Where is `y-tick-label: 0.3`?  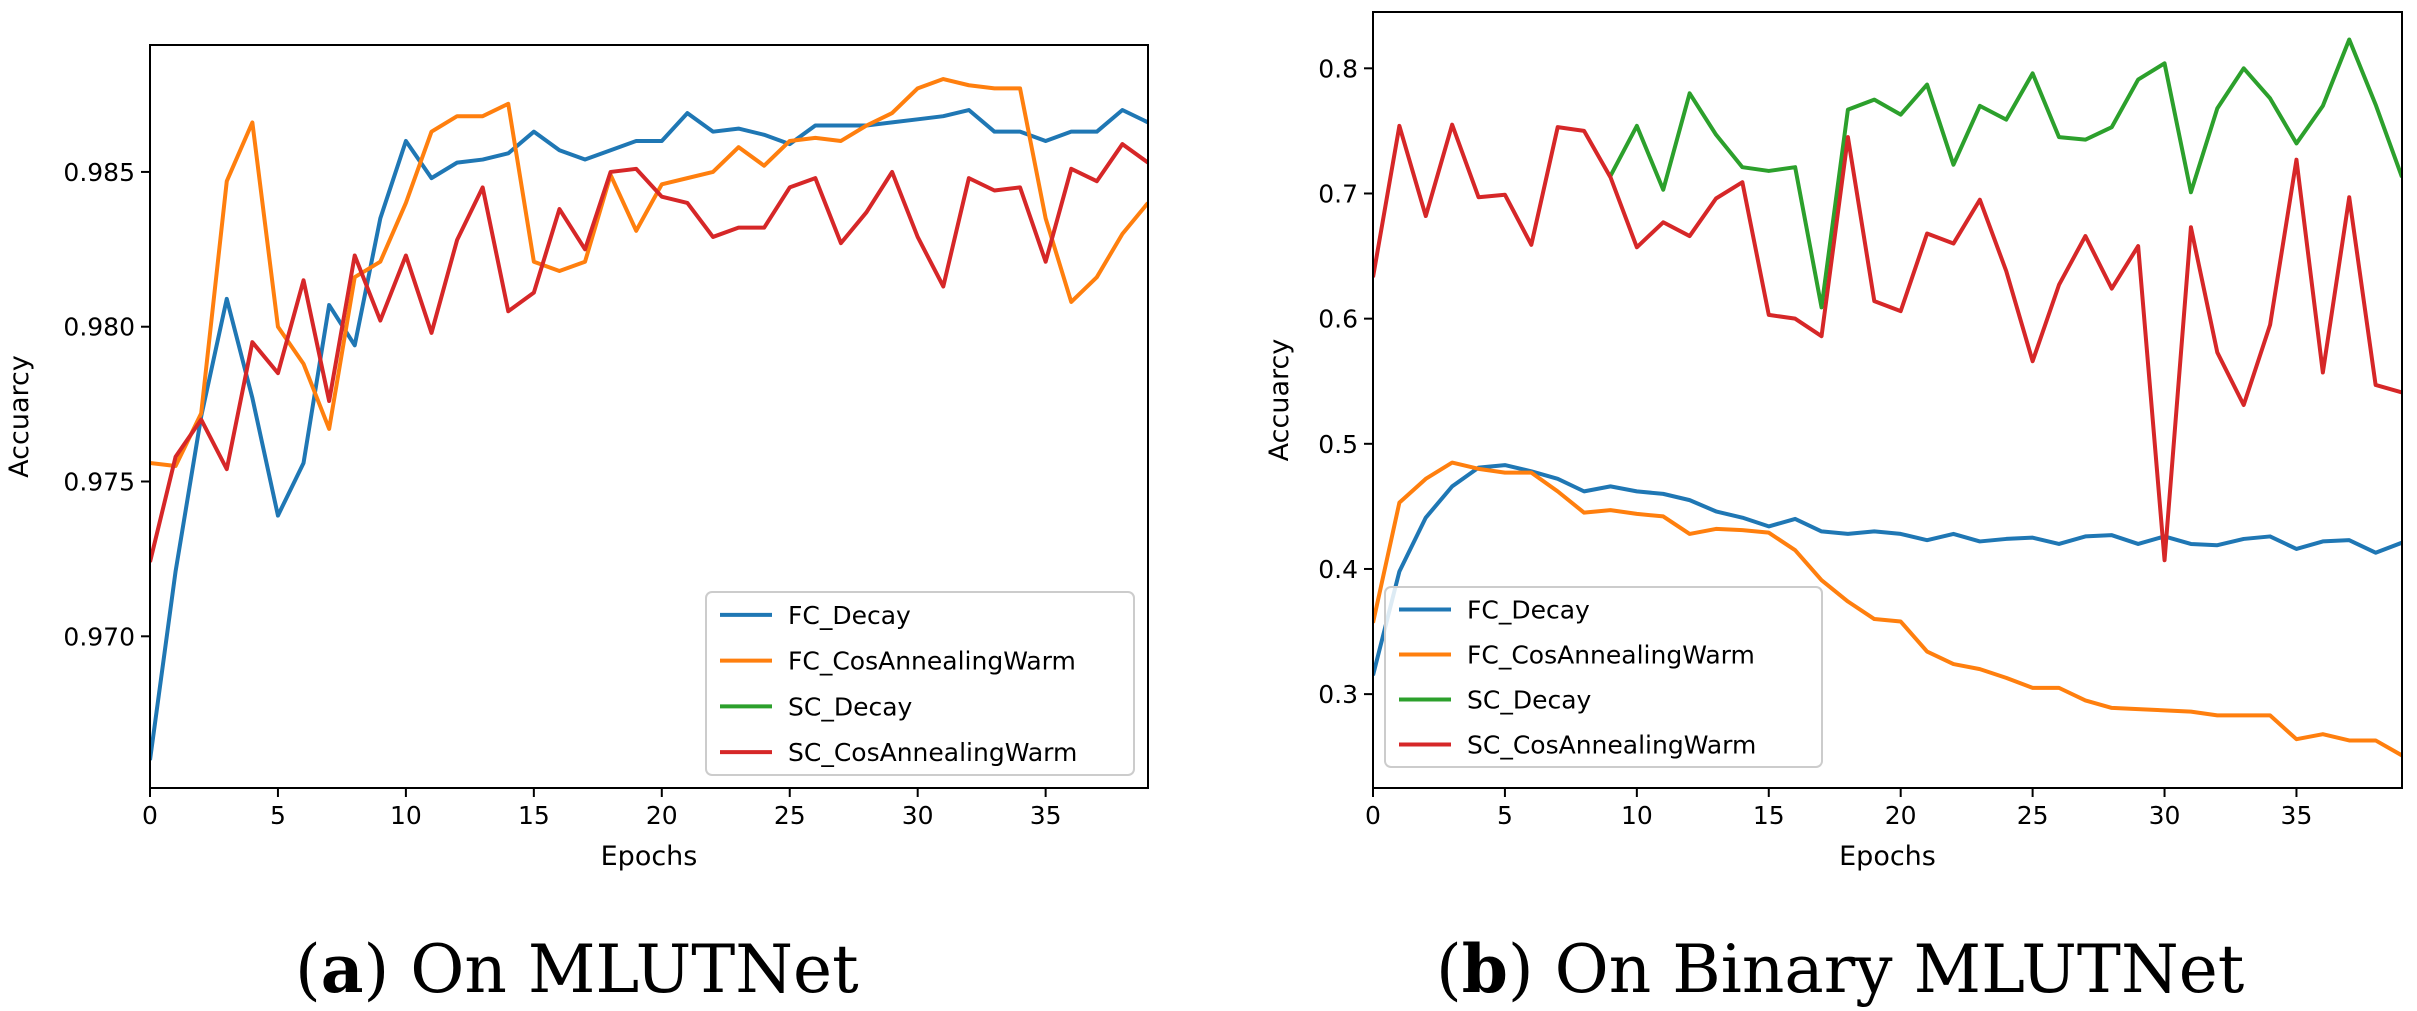
y-tick-label: 0.3 is located at coordinates (1338, 694).